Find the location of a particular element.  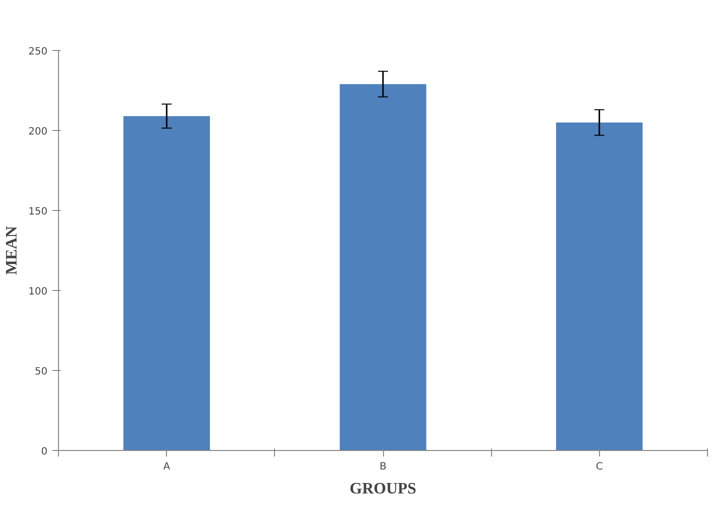

y-tick-label: 250 is located at coordinates (38, 52).